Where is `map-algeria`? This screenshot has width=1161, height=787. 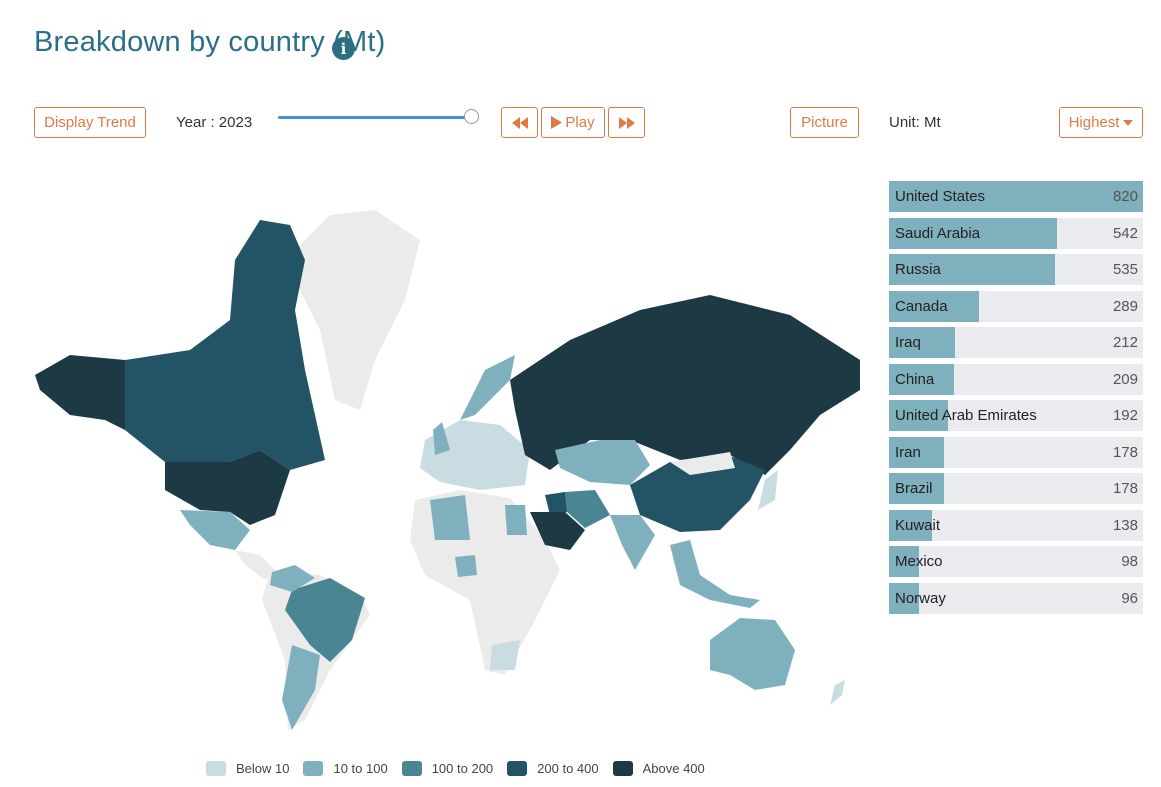 map-algeria is located at coordinates (450, 517).